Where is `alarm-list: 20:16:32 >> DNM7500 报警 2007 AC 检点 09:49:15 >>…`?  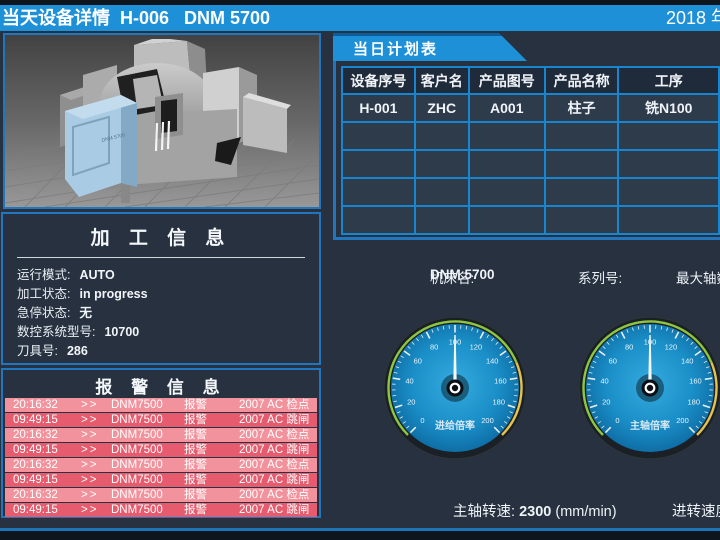 alarm-list: 20:16:32 >> DNM7500 报警 2007 AC 检点 09:49:15 >>… is located at coordinates (161, 458).